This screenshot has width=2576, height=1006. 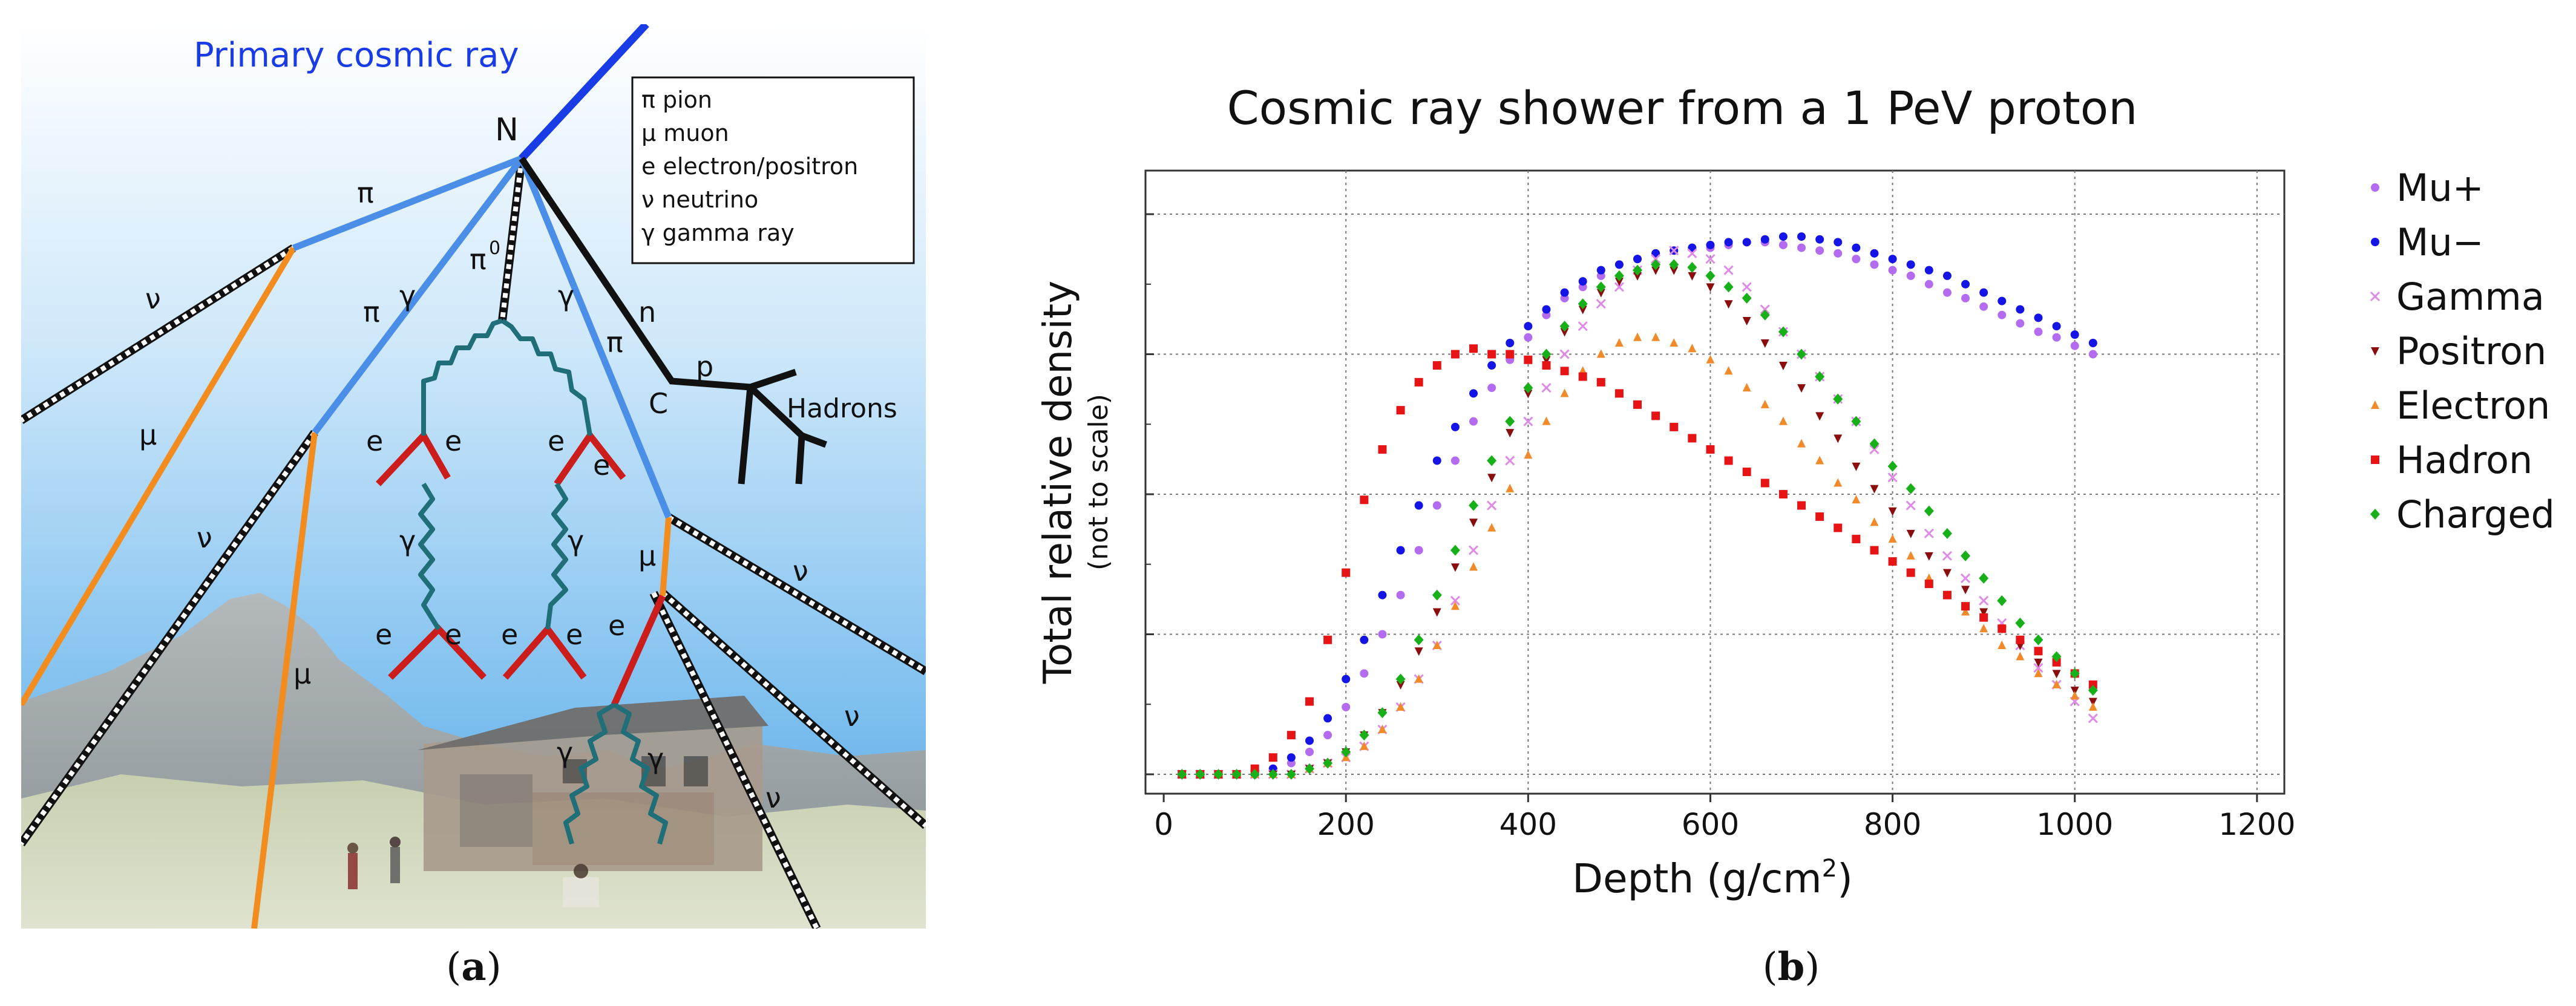 What do you see at coordinates (407, 541) in the screenshot?
I see `gamma-label-3: γ` at bounding box center [407, 541].